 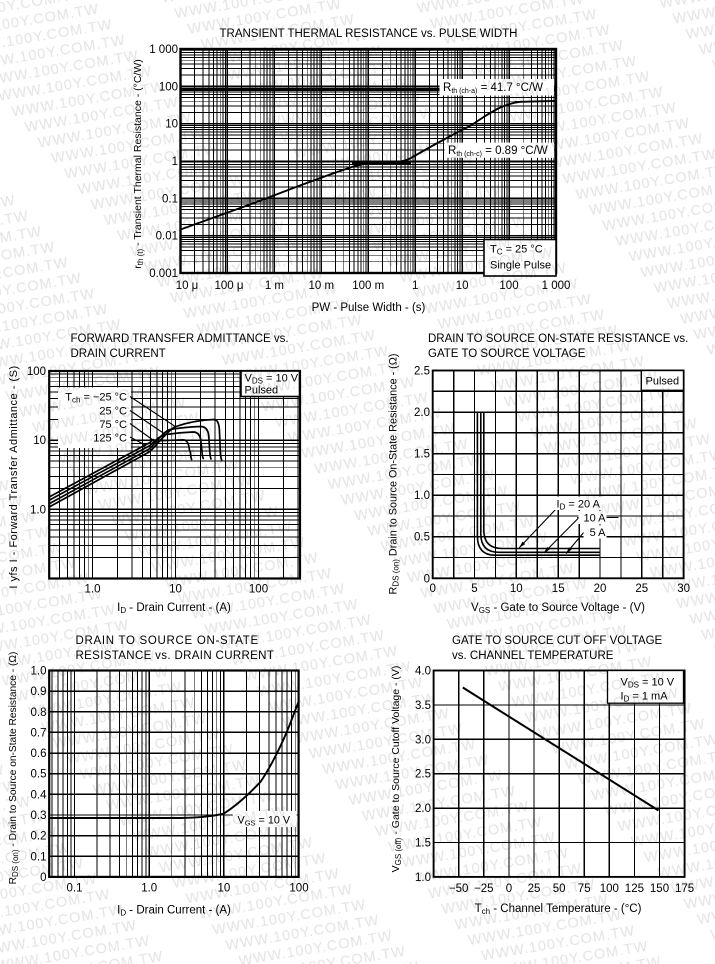 What do you see at coordinates (39, 733) in the screenshot?
I see `svg-text: 0.7` at bounding box center [39, 733].